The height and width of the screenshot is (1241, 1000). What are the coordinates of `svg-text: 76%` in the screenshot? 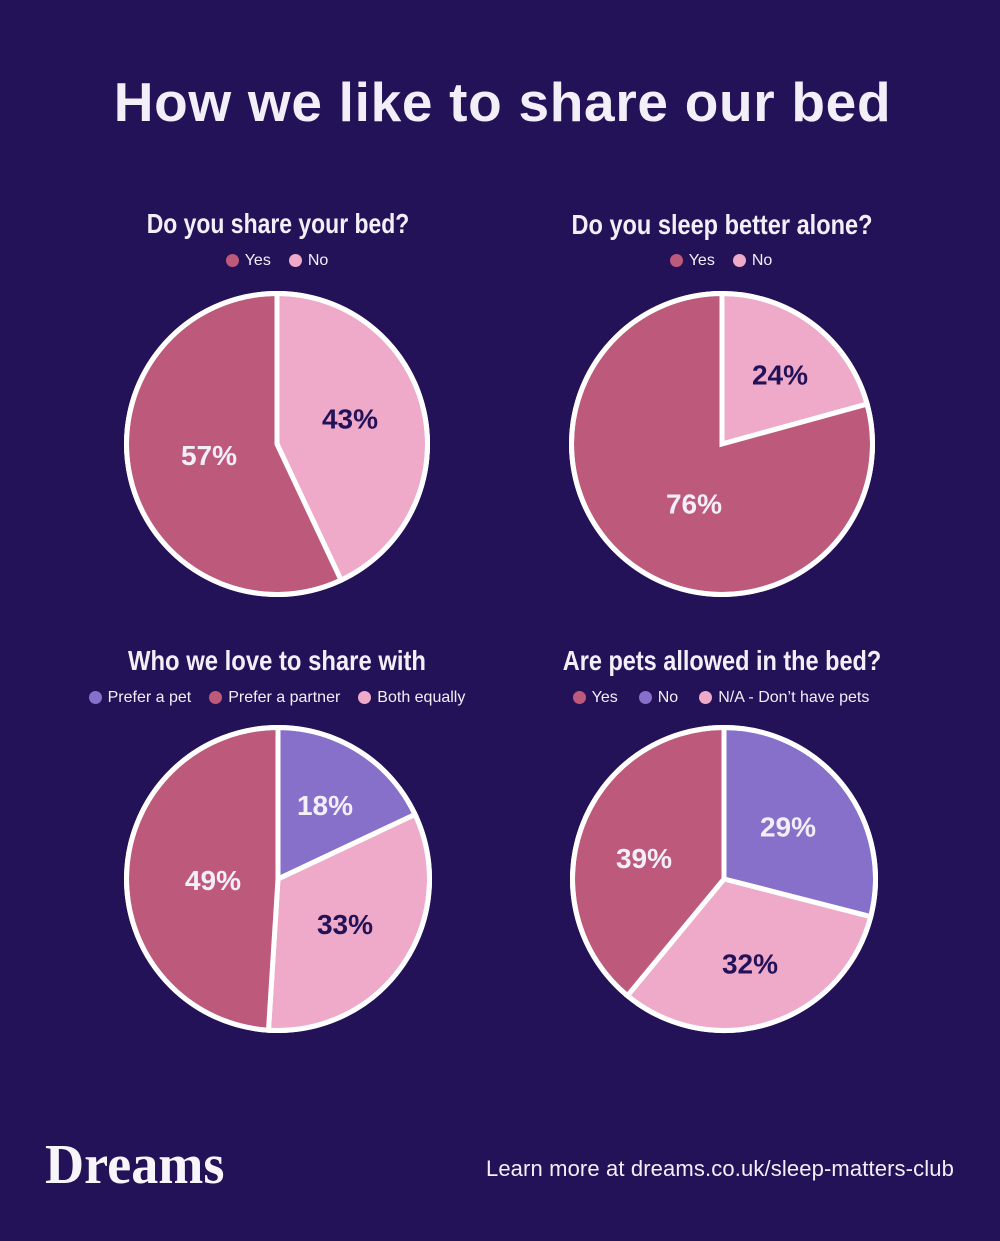 It's located at (694, 503).